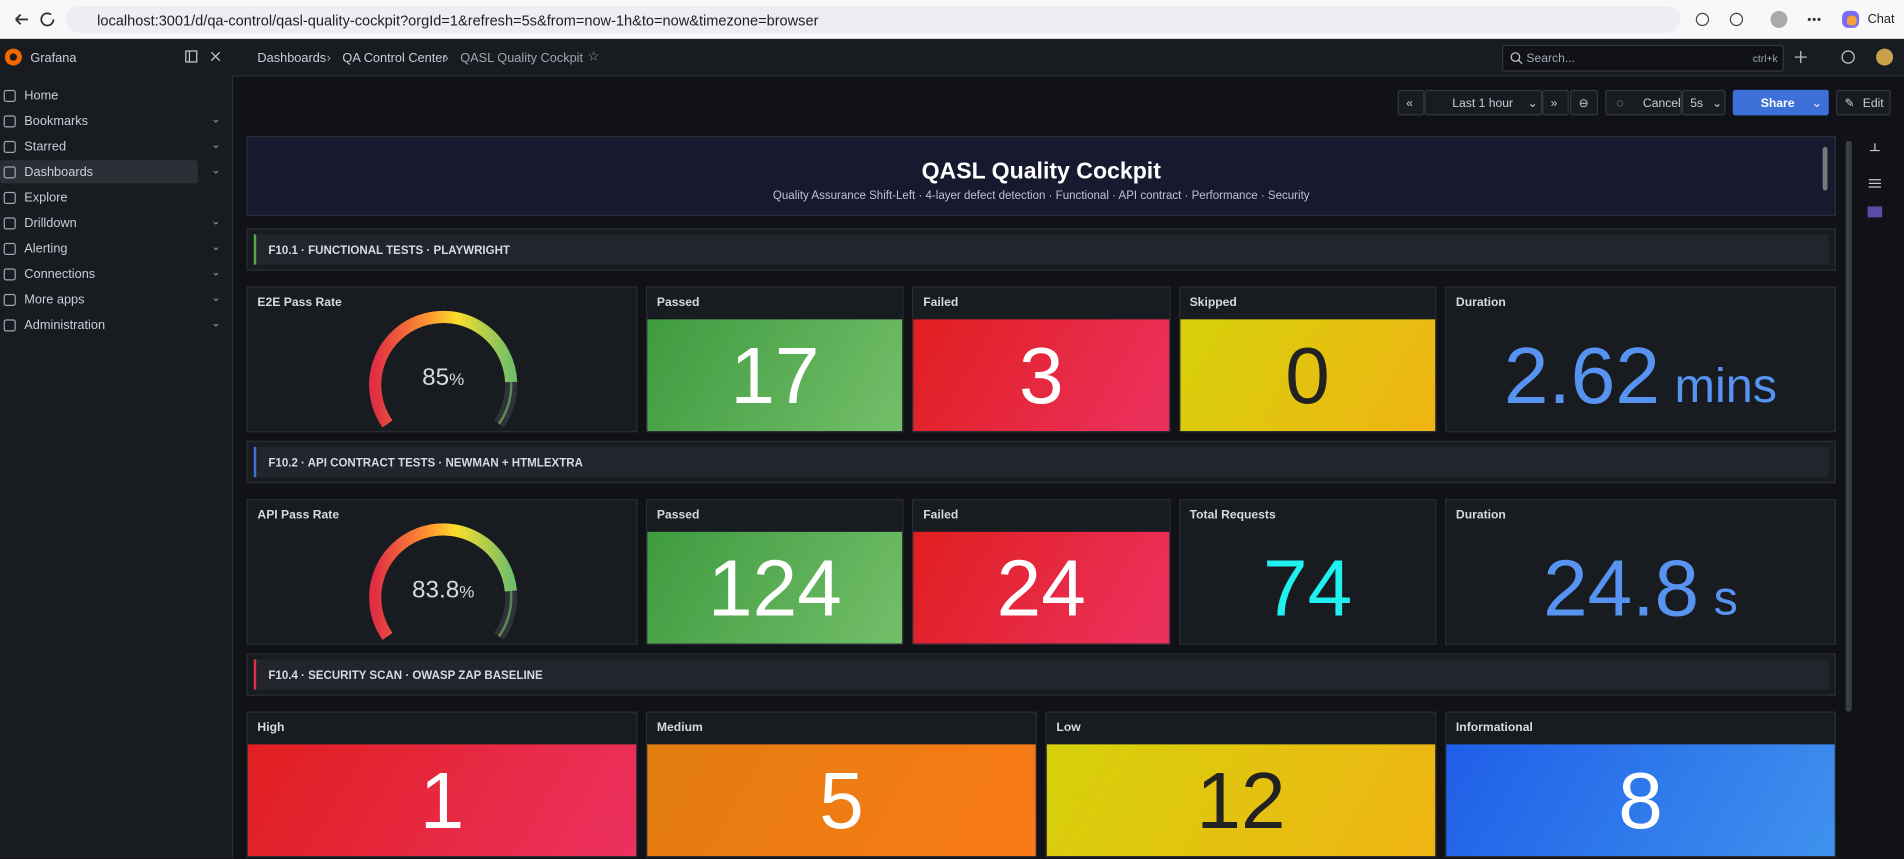 The height and width of the screenshot is (859, 1904). Describe the element at coordinates (115, 146) in the screenshot. I see `nav-item: Starred ⌄` at that location.